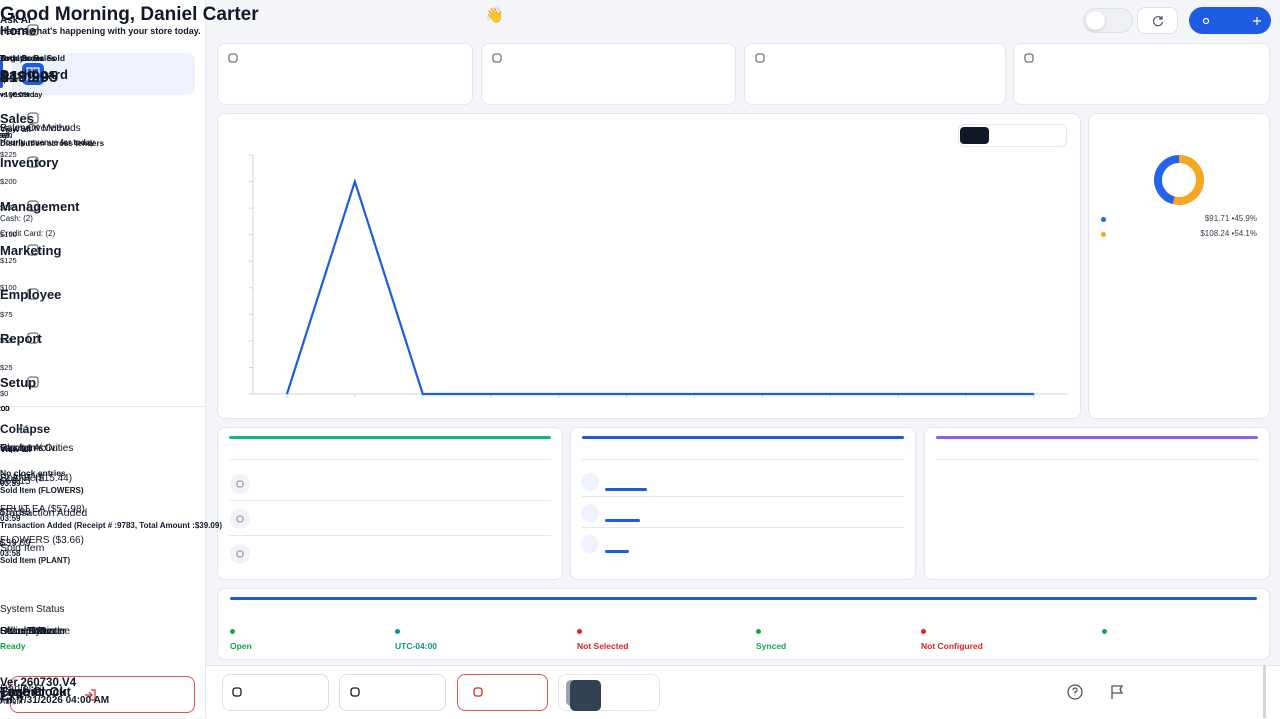 The height and width of the screenshot is (719, 1280). What do you see at coordinates (1179, 266) in the screenshot?
I see `payment-card` at bounding box center [1179, 266].